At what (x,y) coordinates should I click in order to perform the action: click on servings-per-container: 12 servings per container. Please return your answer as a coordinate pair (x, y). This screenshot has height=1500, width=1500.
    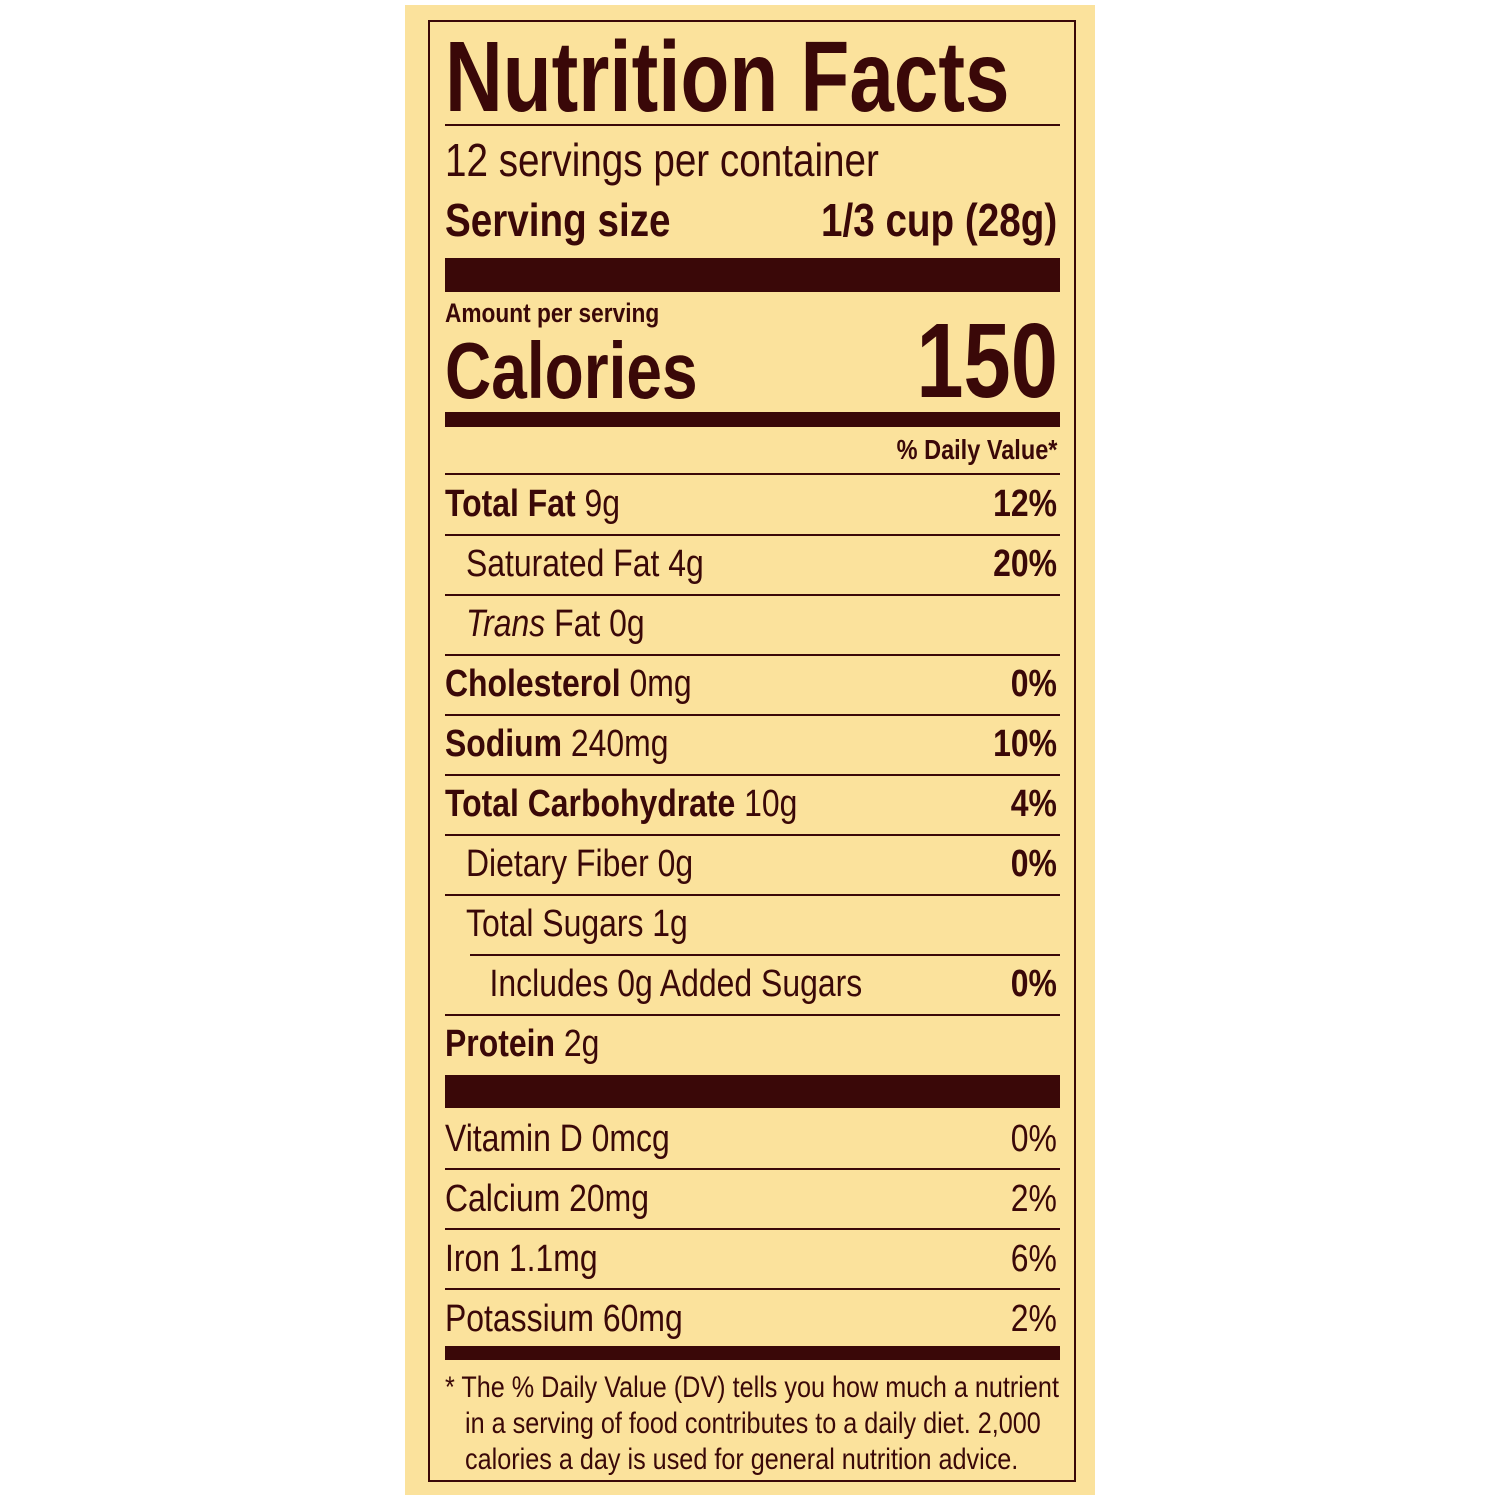
    Looking at the image, I should click on (662, 160).